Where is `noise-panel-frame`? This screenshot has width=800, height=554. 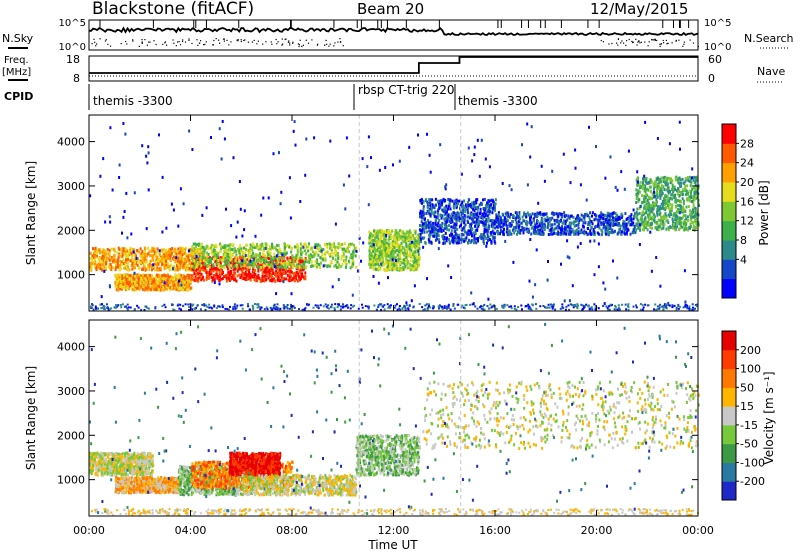
noise-panel-frame is located at coordinates (393, 35).